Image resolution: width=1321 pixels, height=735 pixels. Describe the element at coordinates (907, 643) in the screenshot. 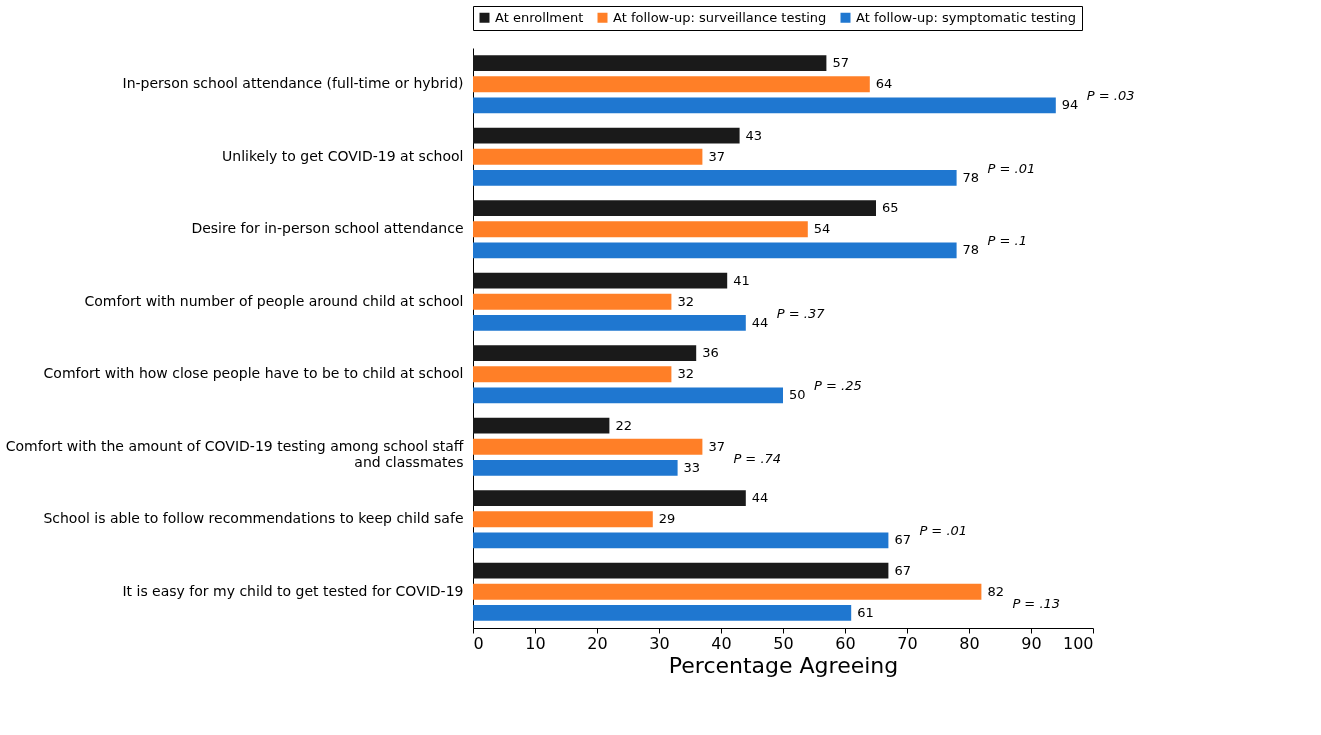

I see `x-tick-label: 70` at that location.